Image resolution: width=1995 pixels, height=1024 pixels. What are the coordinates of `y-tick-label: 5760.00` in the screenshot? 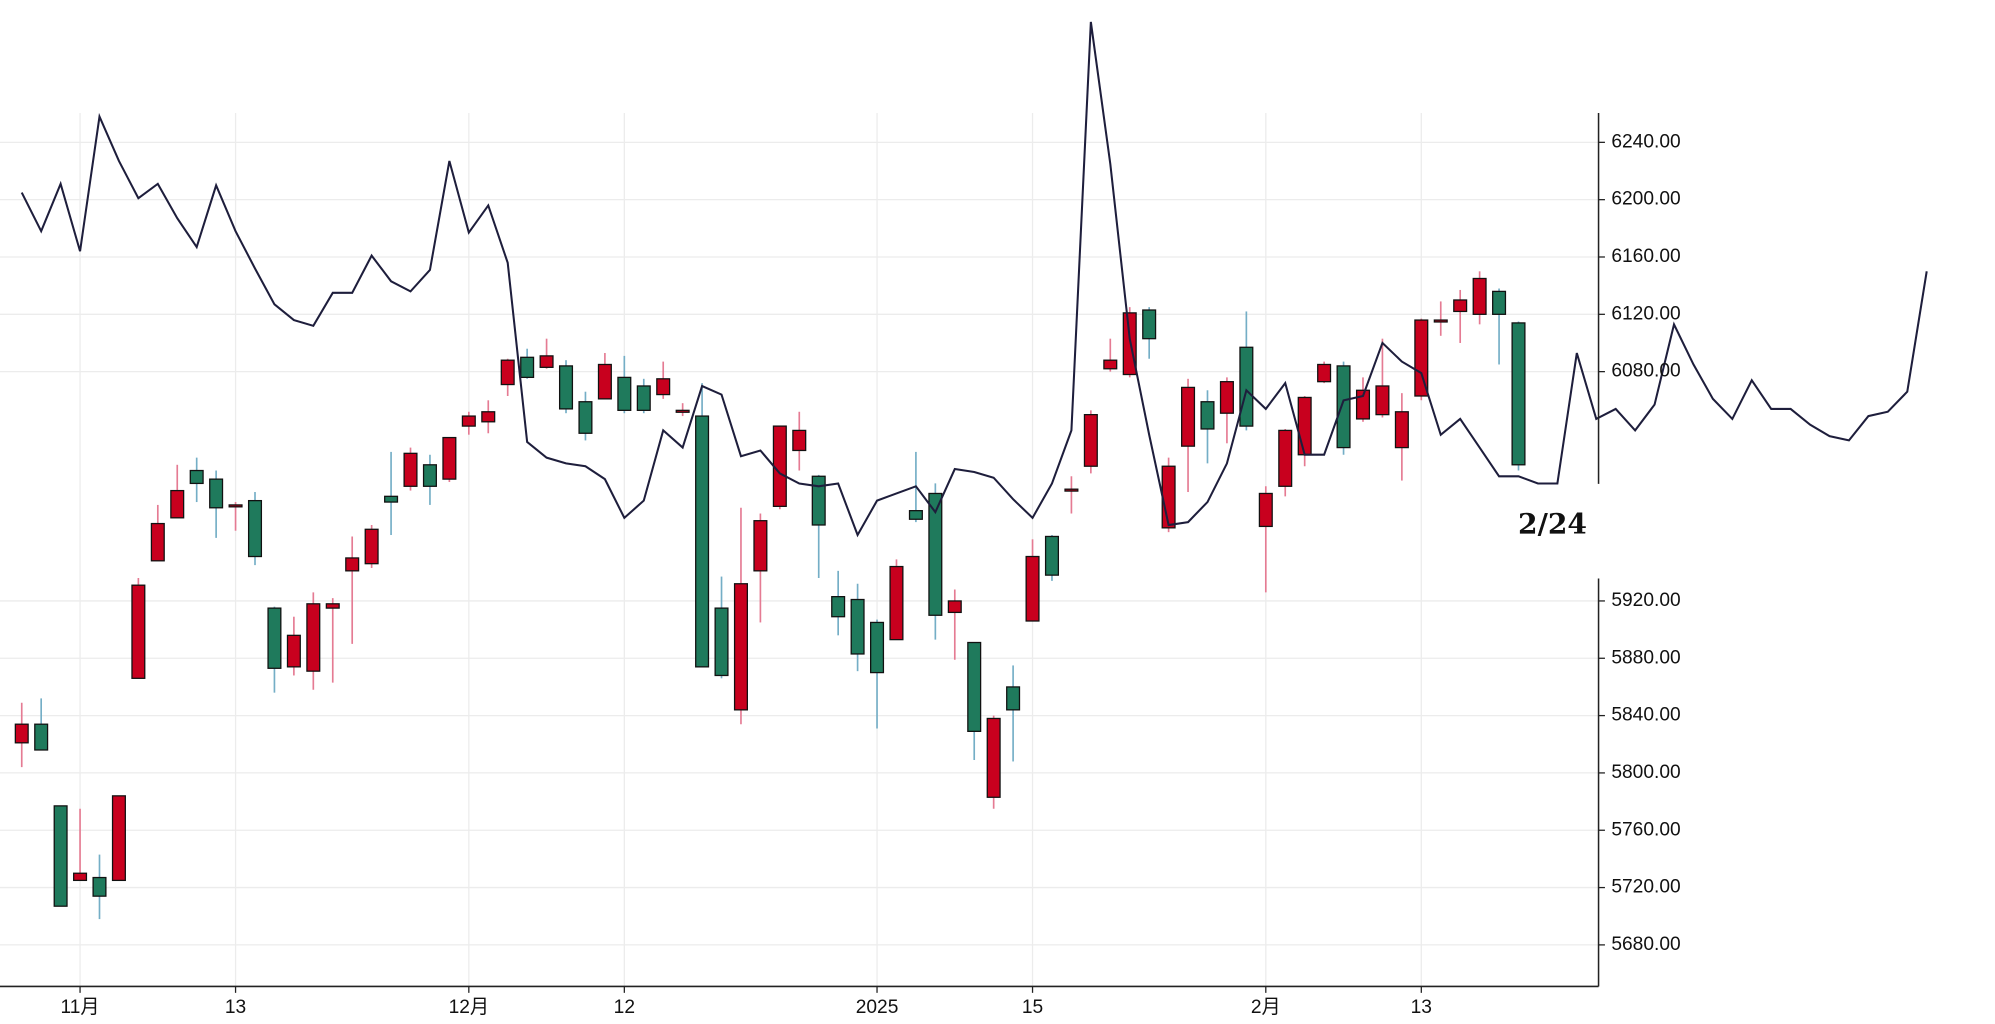 It's located at (1645, 829).